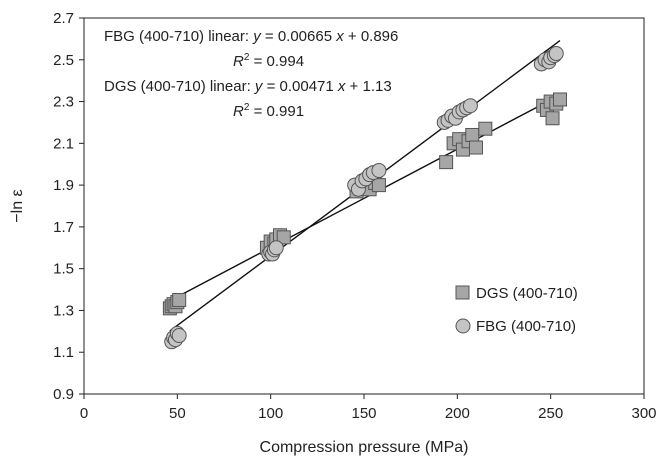  I want to click on y-axis-title: −ln ε, so click(17, 205).